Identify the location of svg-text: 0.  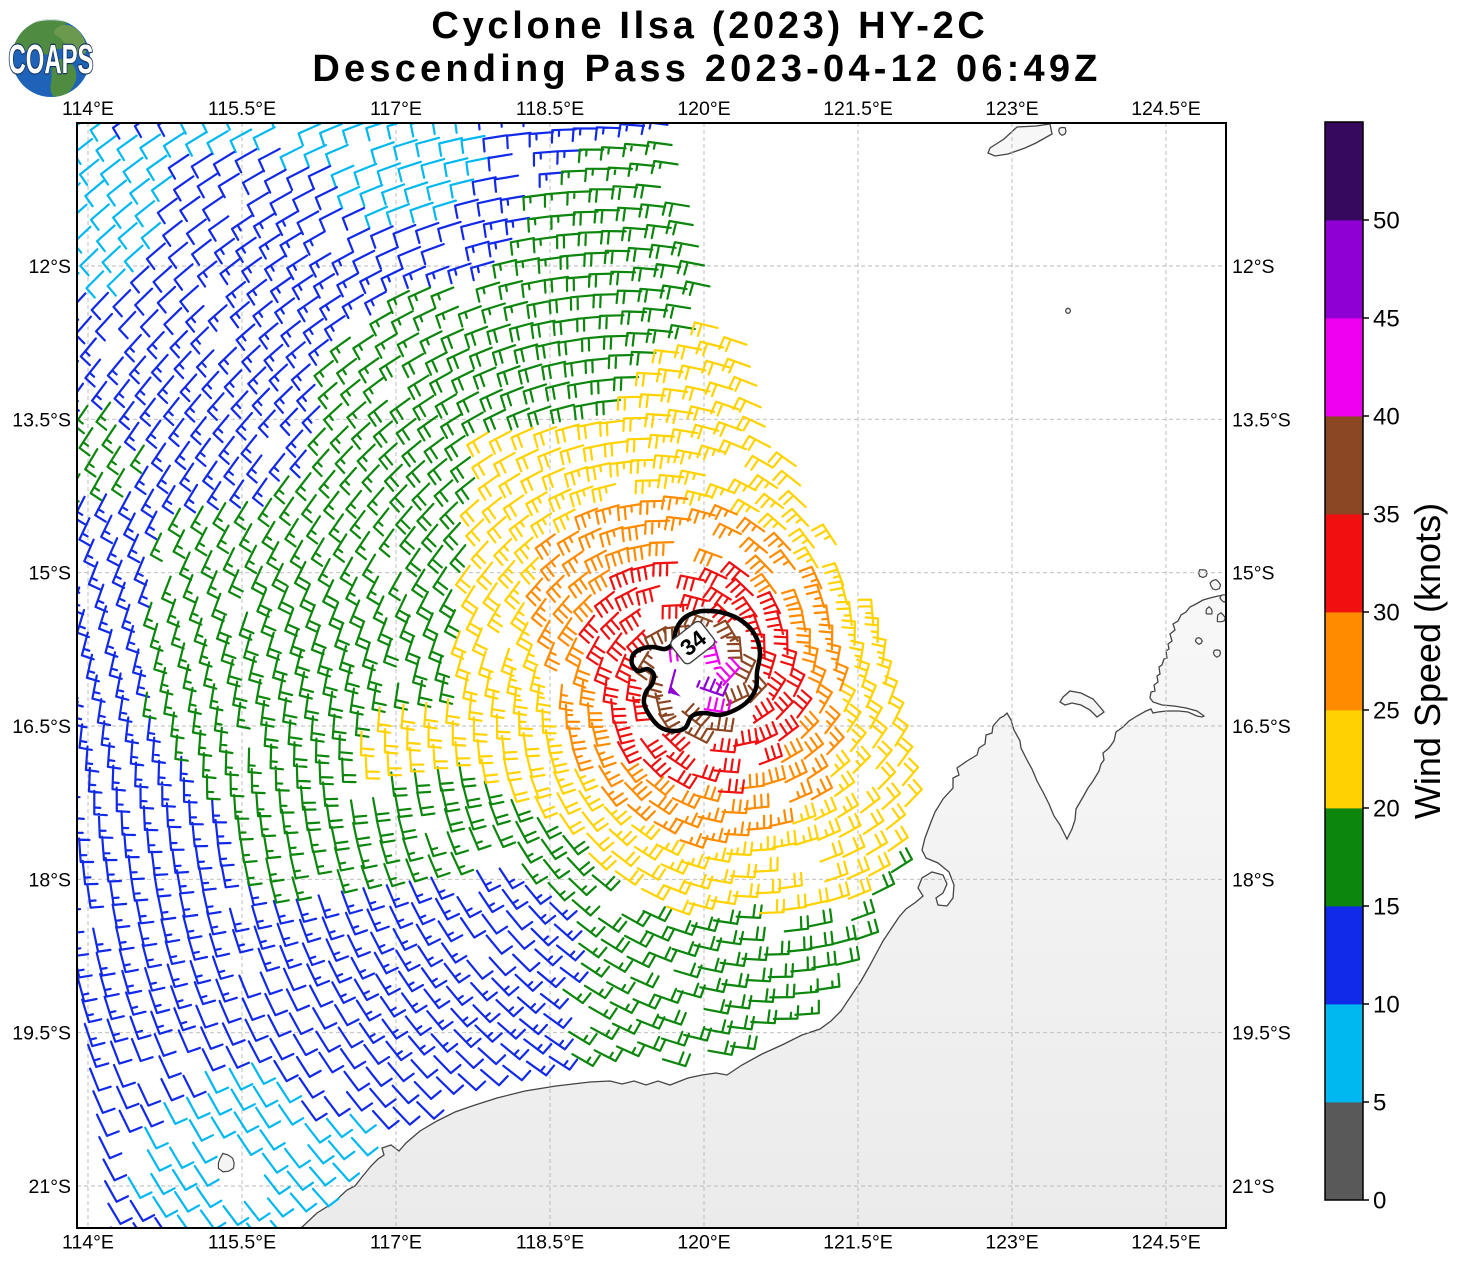
(1379, 1201).